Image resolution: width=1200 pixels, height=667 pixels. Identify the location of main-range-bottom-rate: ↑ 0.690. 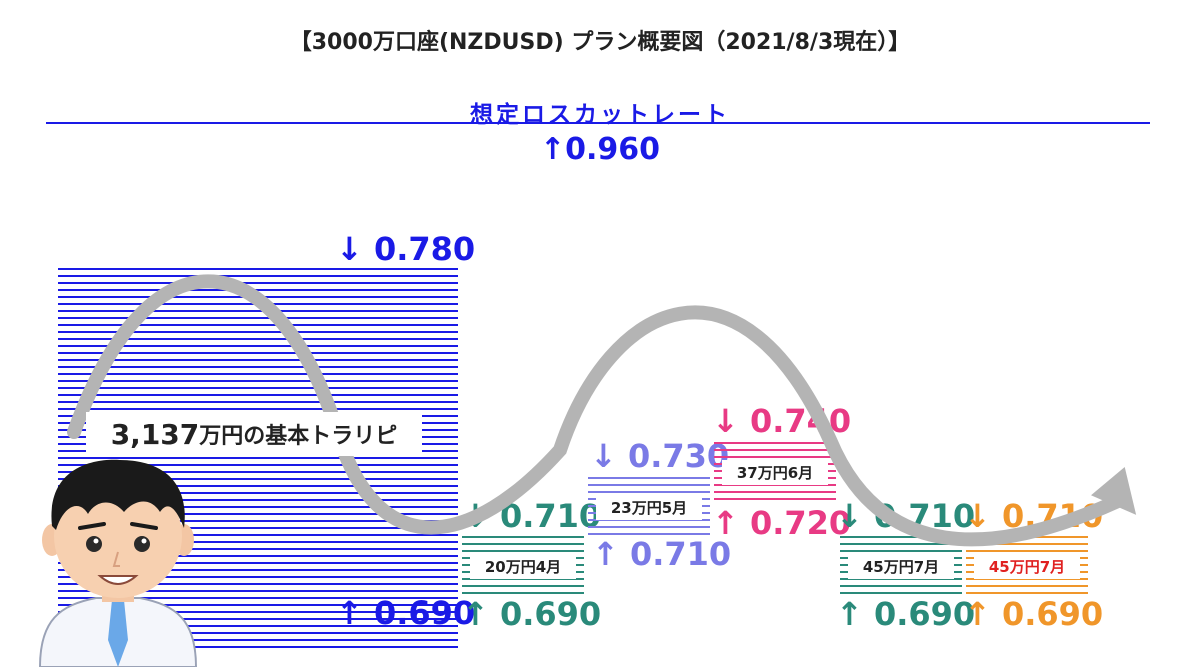
(406, 613).